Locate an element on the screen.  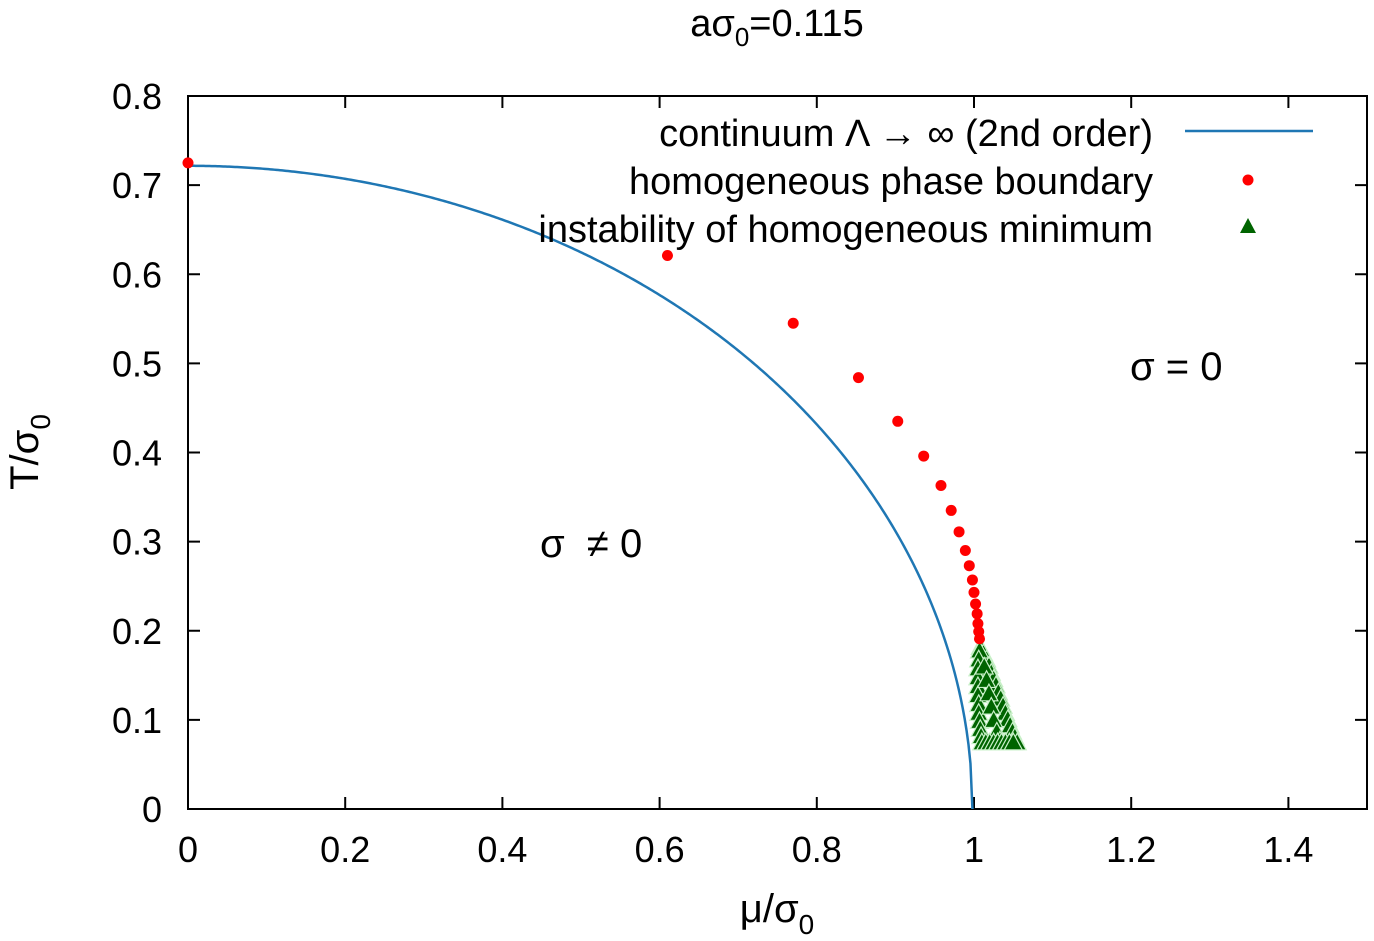
y-tick-label: 0.8 is located at coordinates (137, 96).